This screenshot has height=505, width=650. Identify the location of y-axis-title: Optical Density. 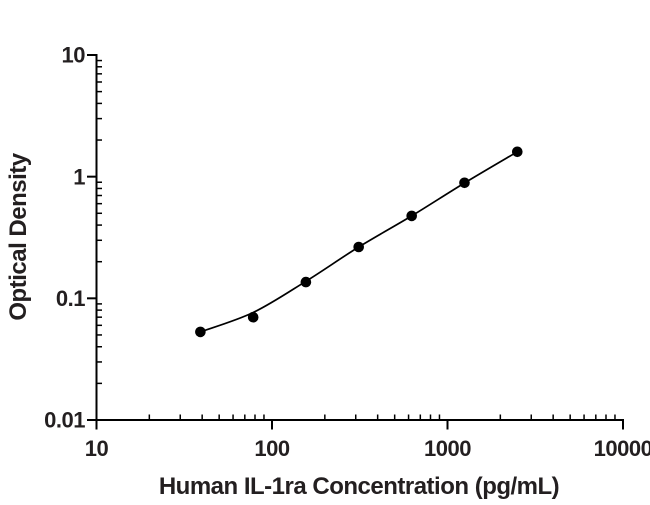
(18, 236).